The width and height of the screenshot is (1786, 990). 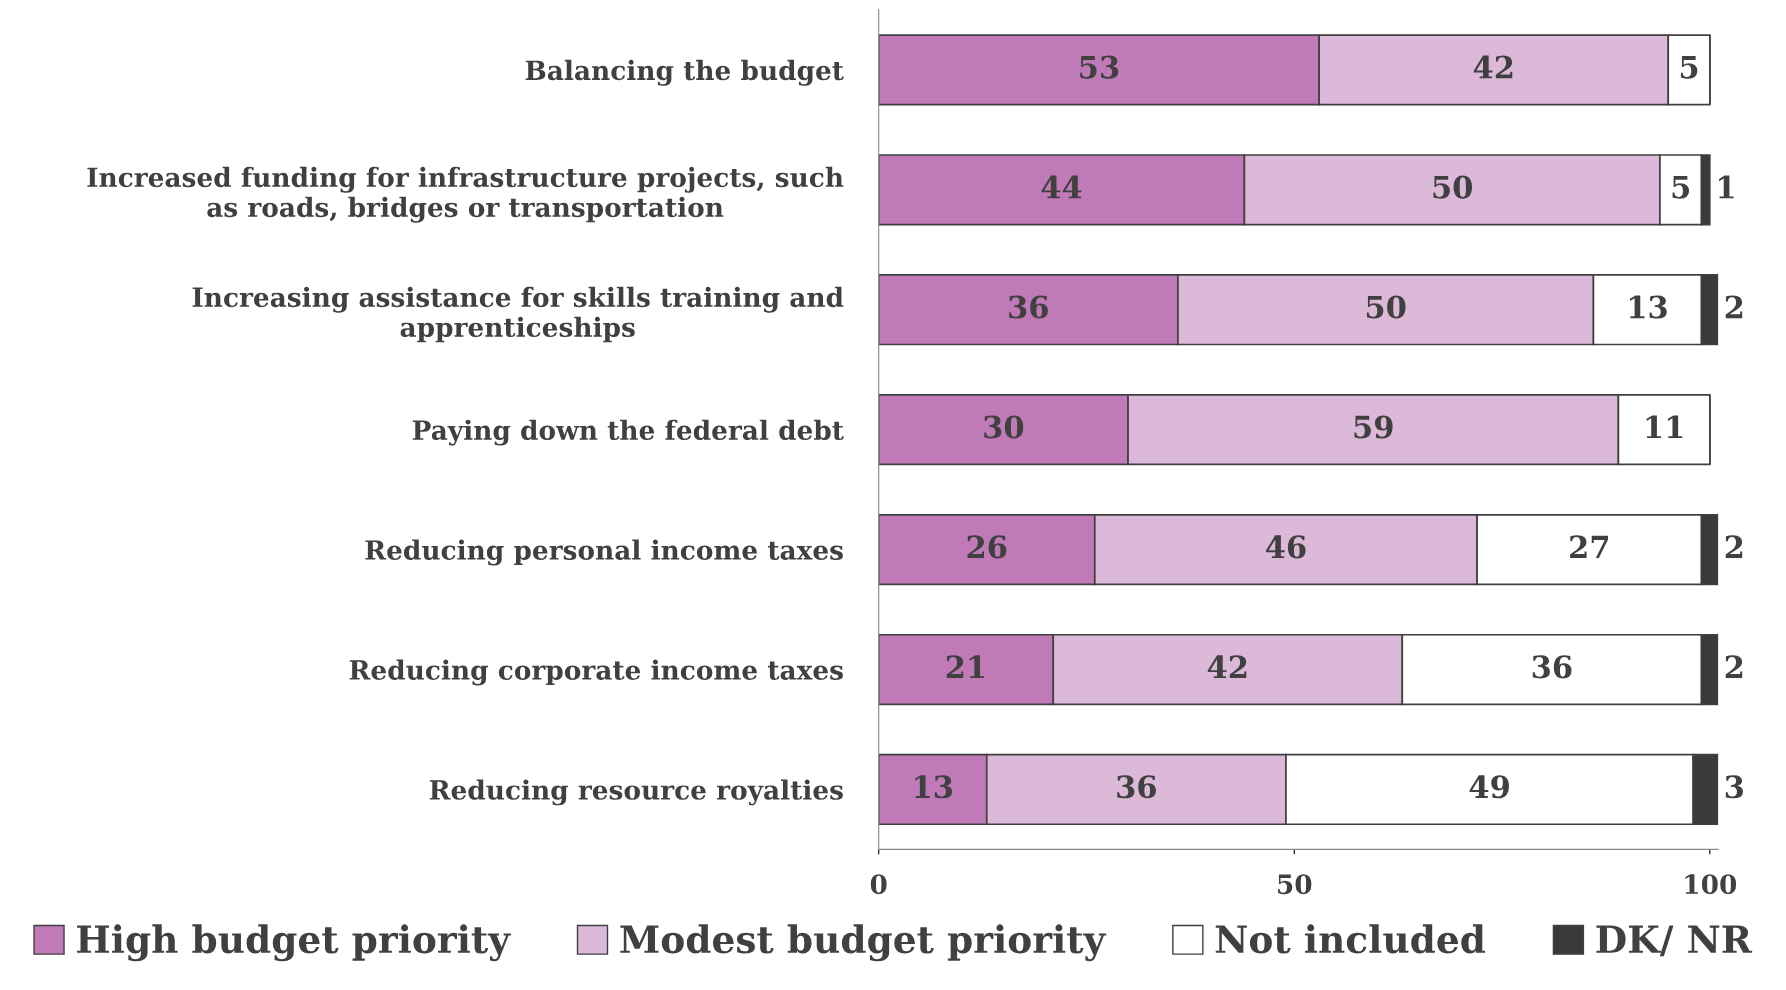 I want to click on data-label: 59, so click(x=1373, y=427).